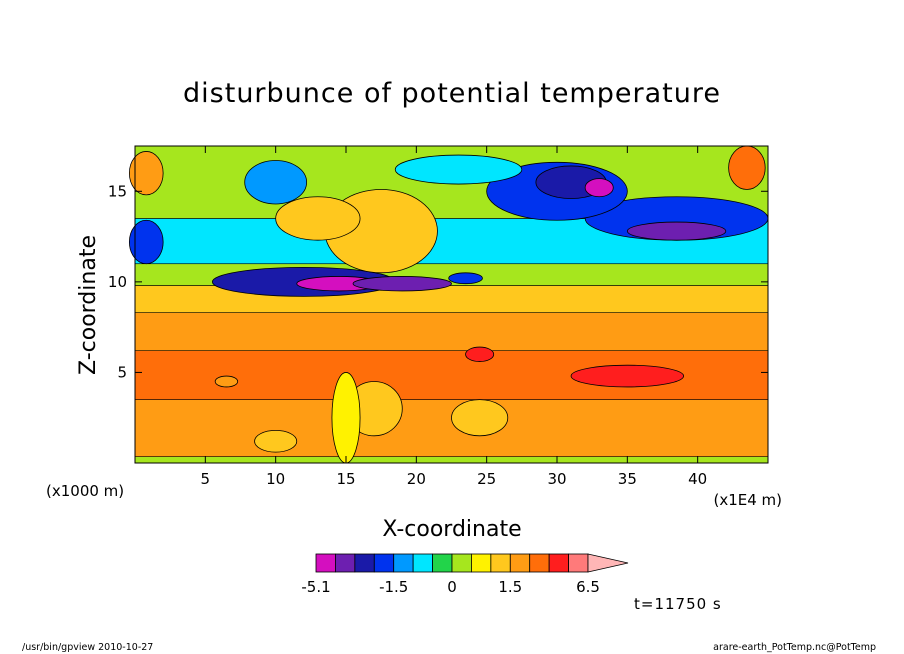  Describe the element at coordinates (794, 647) in the screenshot. I see `footer-right: arare-earth_PotTemp.nc@PotTemp` at that location.